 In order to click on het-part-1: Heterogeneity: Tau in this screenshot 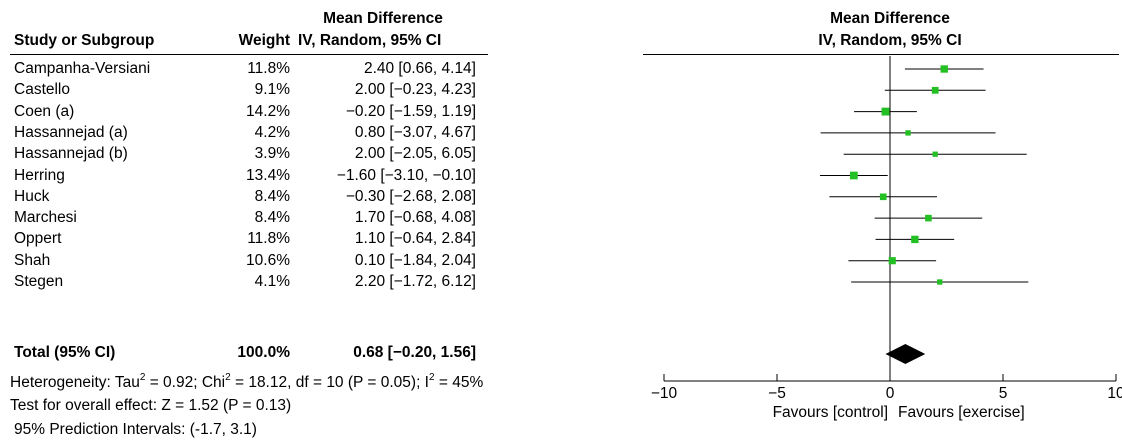, I will do `click(75, 382)`.